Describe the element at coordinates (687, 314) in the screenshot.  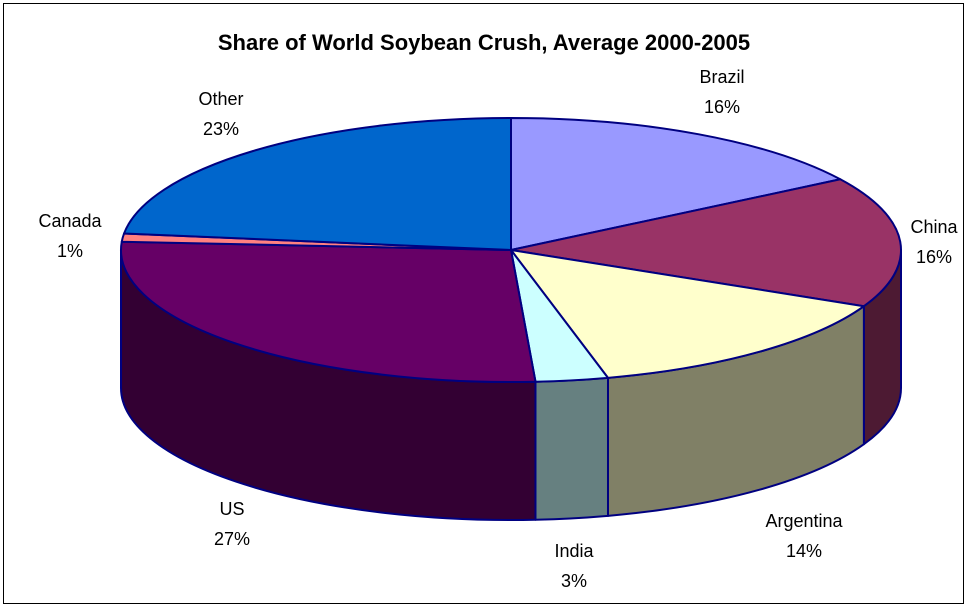
I see `slice-argentina` at that location.